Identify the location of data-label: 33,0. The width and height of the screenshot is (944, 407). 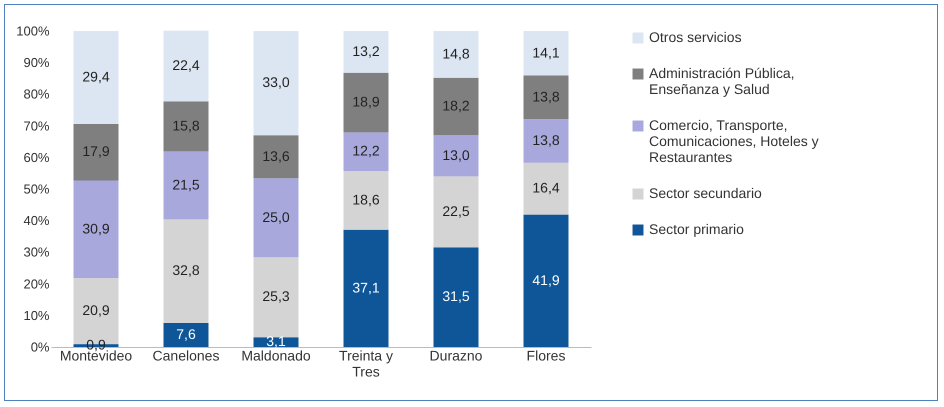
(276, 82).